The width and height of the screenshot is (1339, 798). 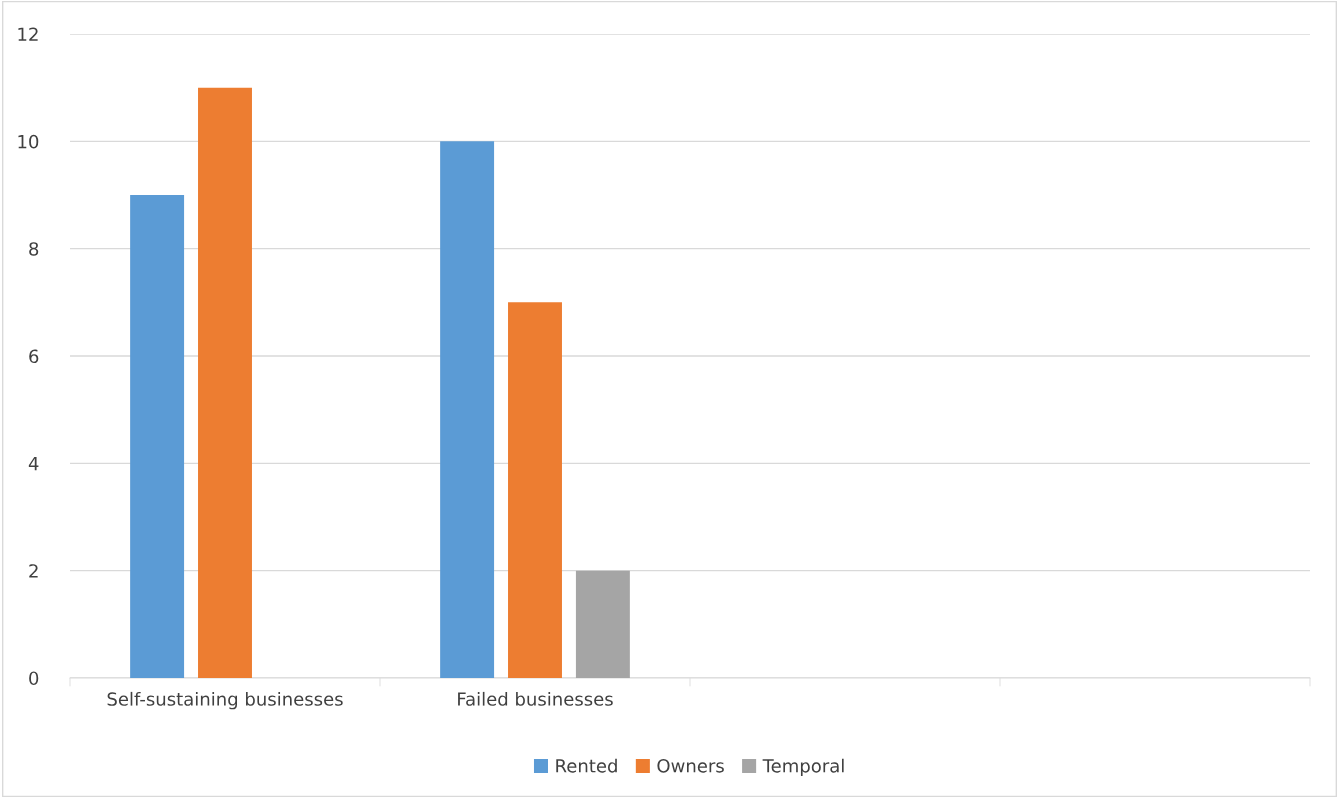 What do you see at coordinates (225, 700) in the screenshot?
I see `x-tick-label: Self-sustaining businesses` at bounding box center [225, 700].